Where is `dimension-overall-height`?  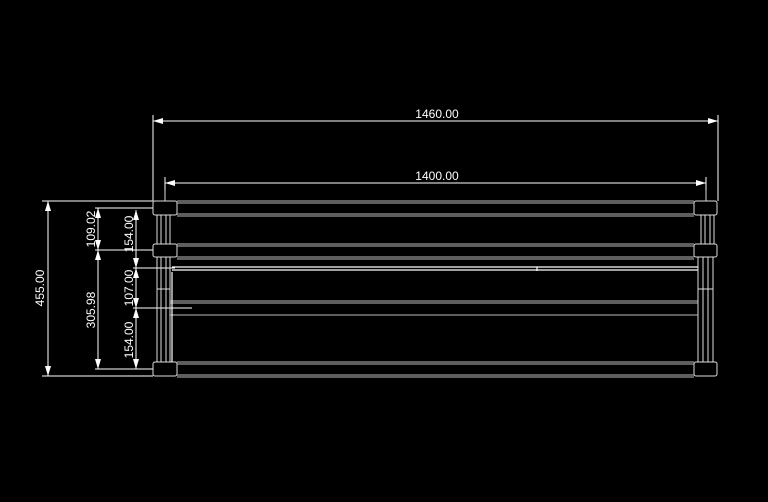
dimension-overall-height is located at coordinates (97, 288).